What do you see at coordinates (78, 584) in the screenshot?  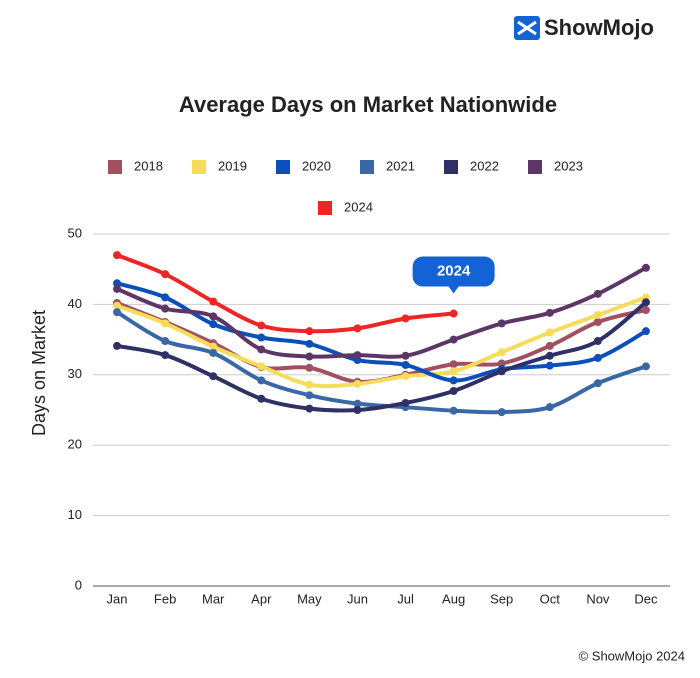 I see `y-tick-label: 0` at bounding box center [78, 584].